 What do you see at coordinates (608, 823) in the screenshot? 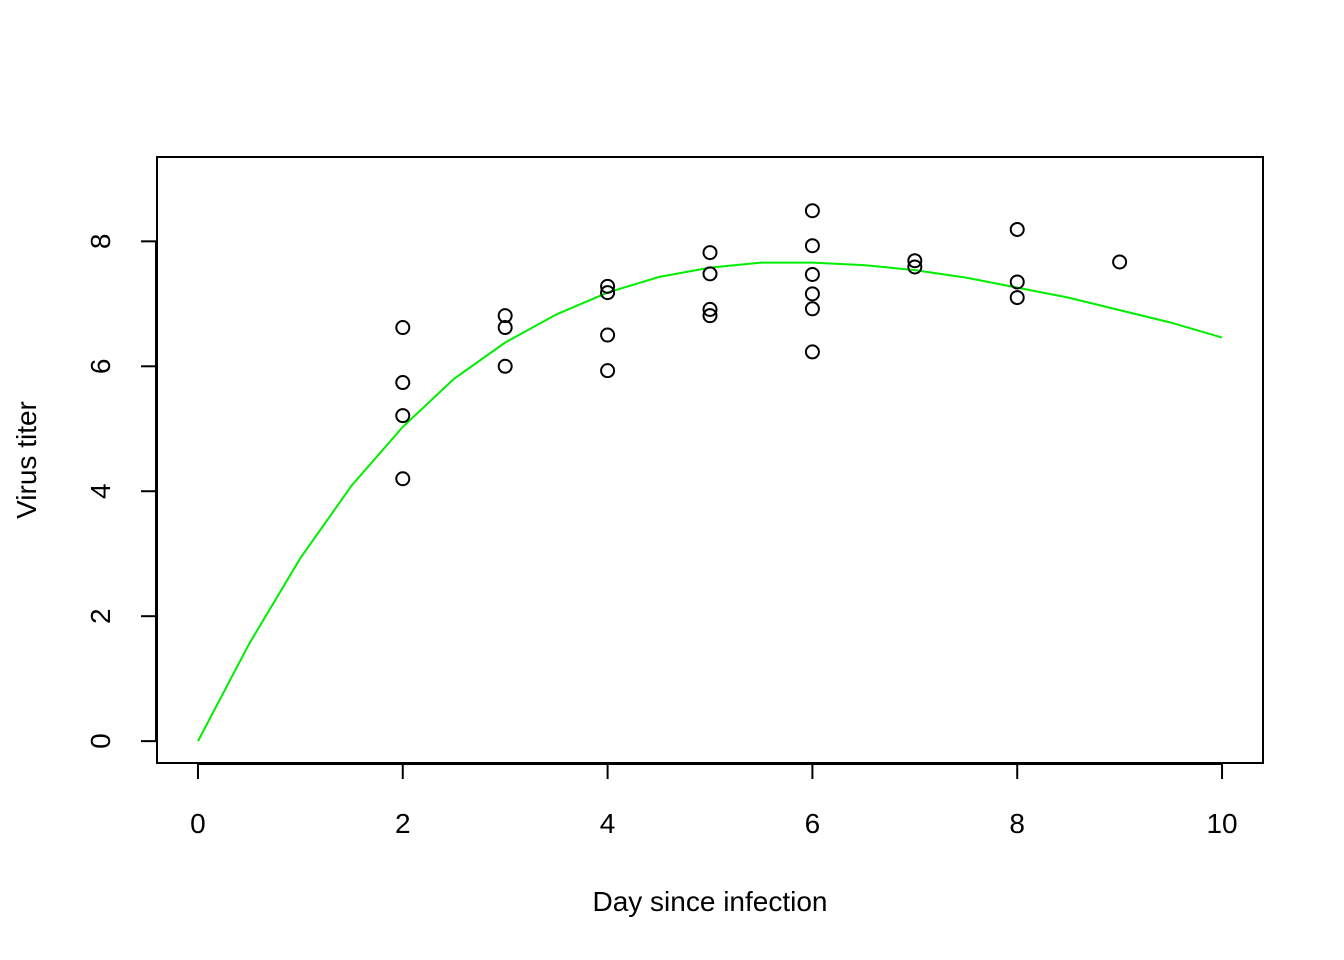
I see `x-tick-label: 4` at bounding box center [608, 823].